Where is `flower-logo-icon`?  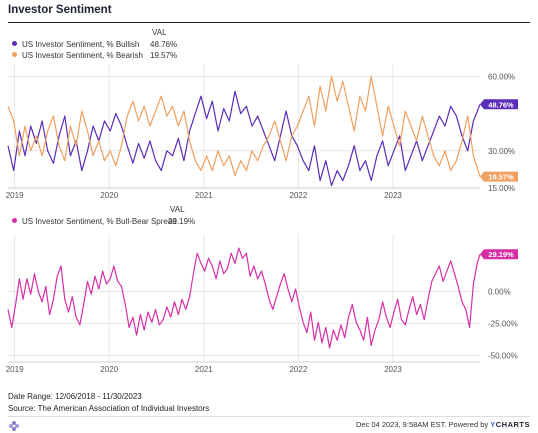 flower-logo-icon is located at coordinates (14, 426).